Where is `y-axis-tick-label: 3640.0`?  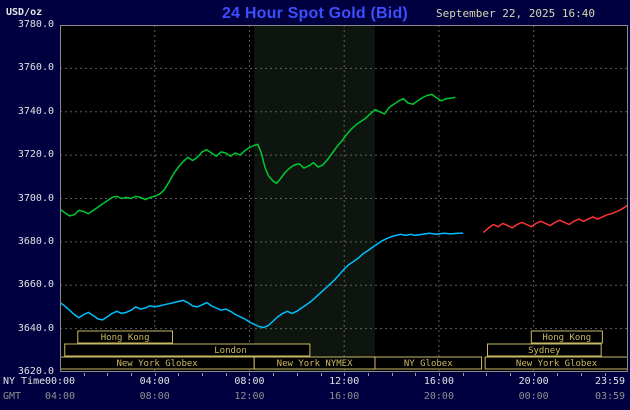
y-axis-tick-label: 3640.0 is located at coordinates (35, 328).